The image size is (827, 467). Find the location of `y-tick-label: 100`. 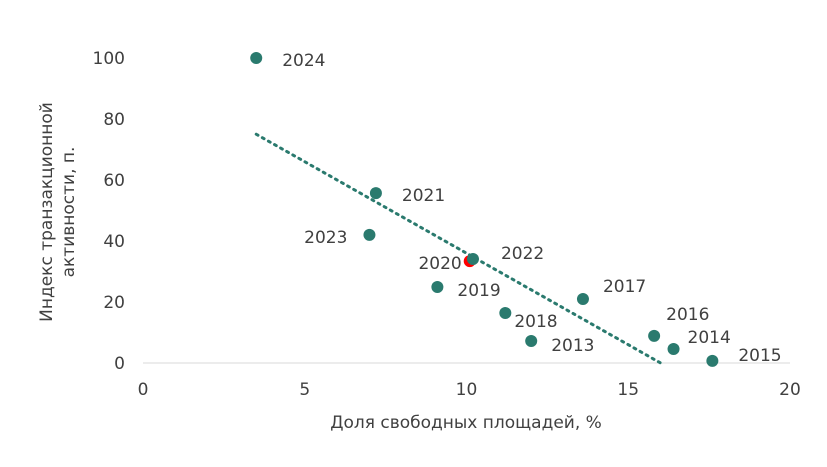

y-tick-label: 100 is located at coordinates (109, 59).